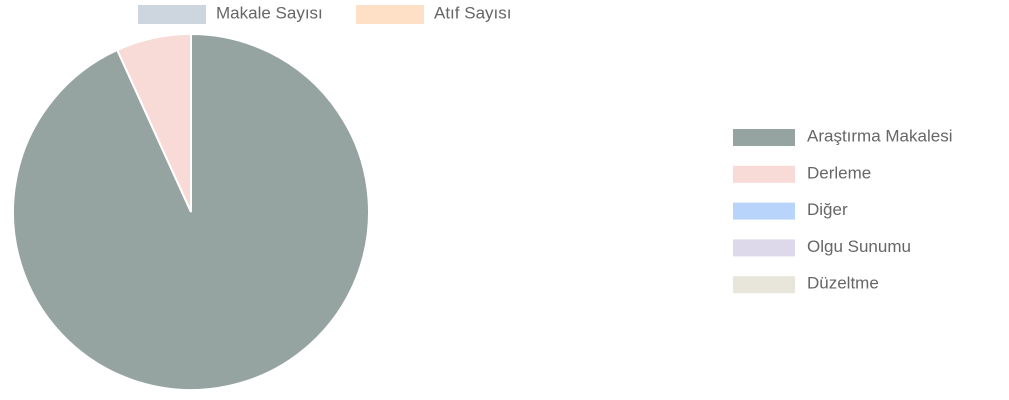 Image resolution: width=1009 pixels, height=400 pixels. Describe the element at coordinates (859, 246) in the screenshot. I see `legend-label: Olgu Sunumu` at that location.